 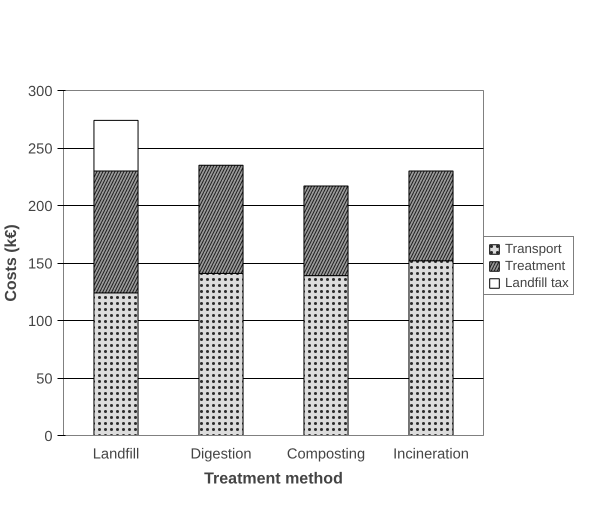 I want to click on y-tick-label: 200, so click(x=40, y=207).